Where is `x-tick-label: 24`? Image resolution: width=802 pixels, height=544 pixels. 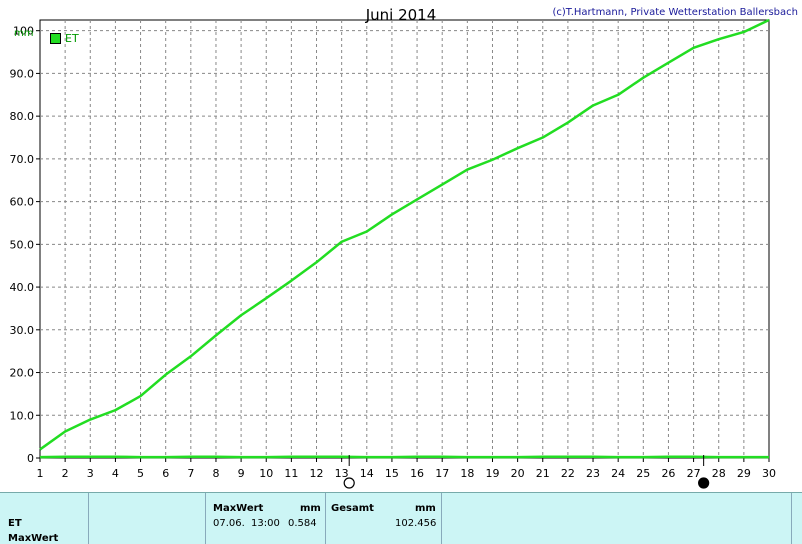 x-tick-label: 24 is located at coordinates (618, 473).